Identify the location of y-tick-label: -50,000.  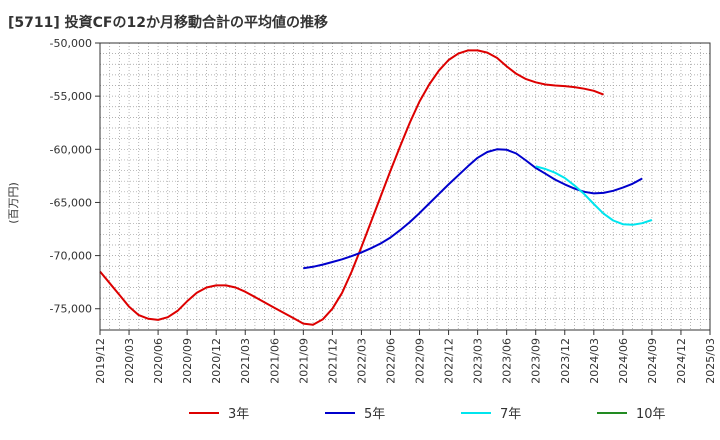
(71, 43).